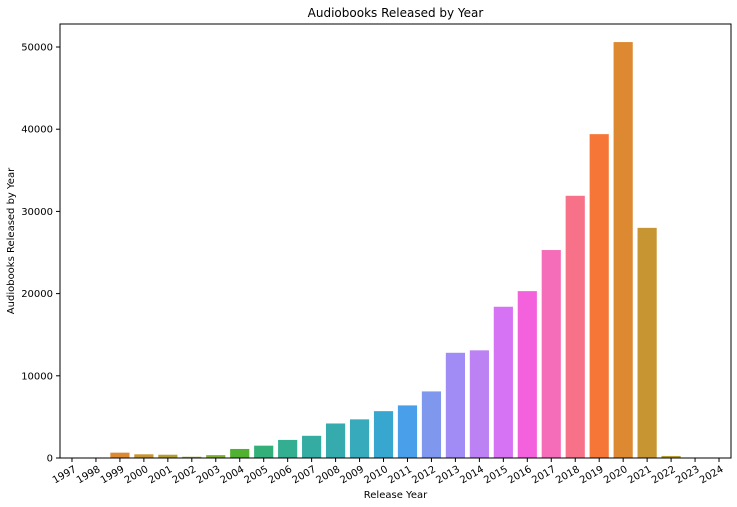  Describe the element at coordinates (527, 374) in the screenshot. I see `bar-2016` at that location.